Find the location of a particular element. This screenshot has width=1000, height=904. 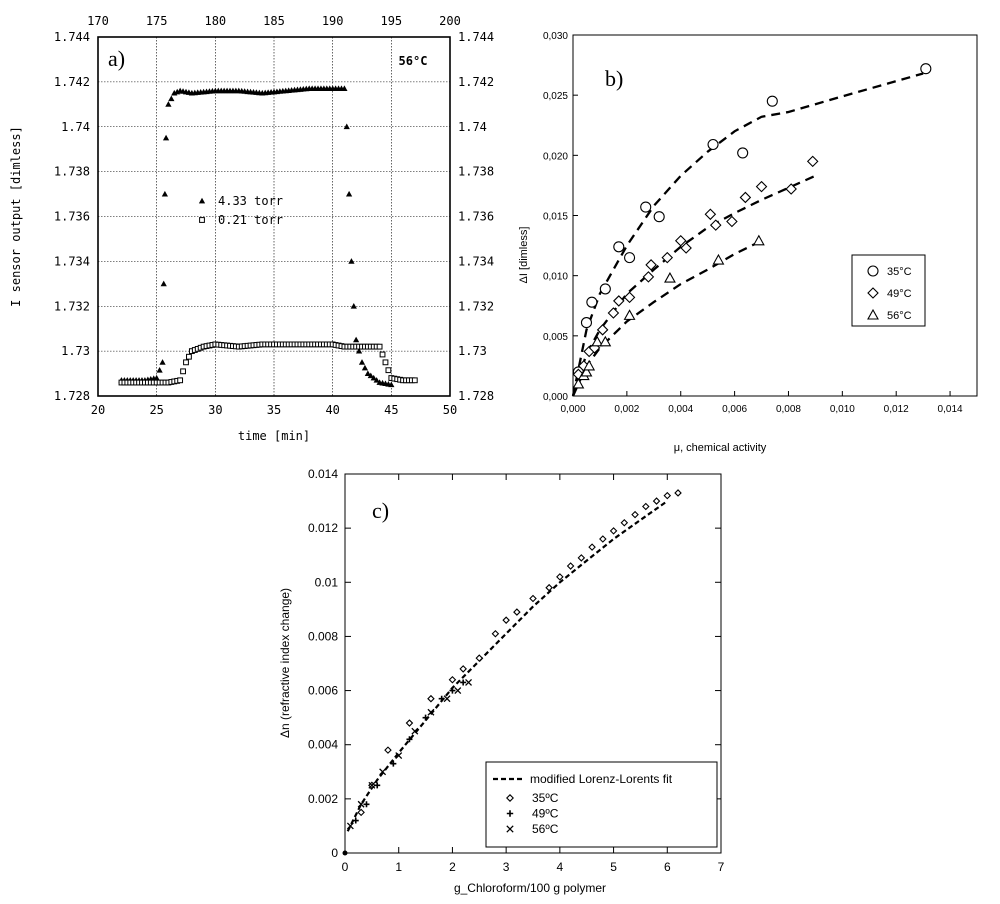

series-49ºC is located at coordinates (409, 751).